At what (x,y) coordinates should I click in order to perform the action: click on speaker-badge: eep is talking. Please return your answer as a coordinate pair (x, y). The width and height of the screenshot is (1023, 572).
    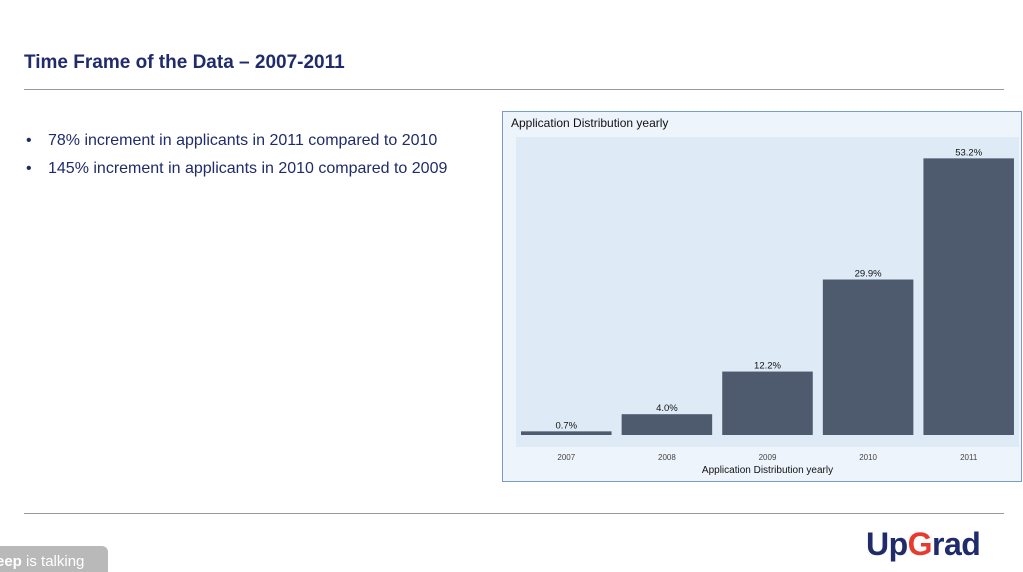
    Looking at the image, I should click on (54, 559).